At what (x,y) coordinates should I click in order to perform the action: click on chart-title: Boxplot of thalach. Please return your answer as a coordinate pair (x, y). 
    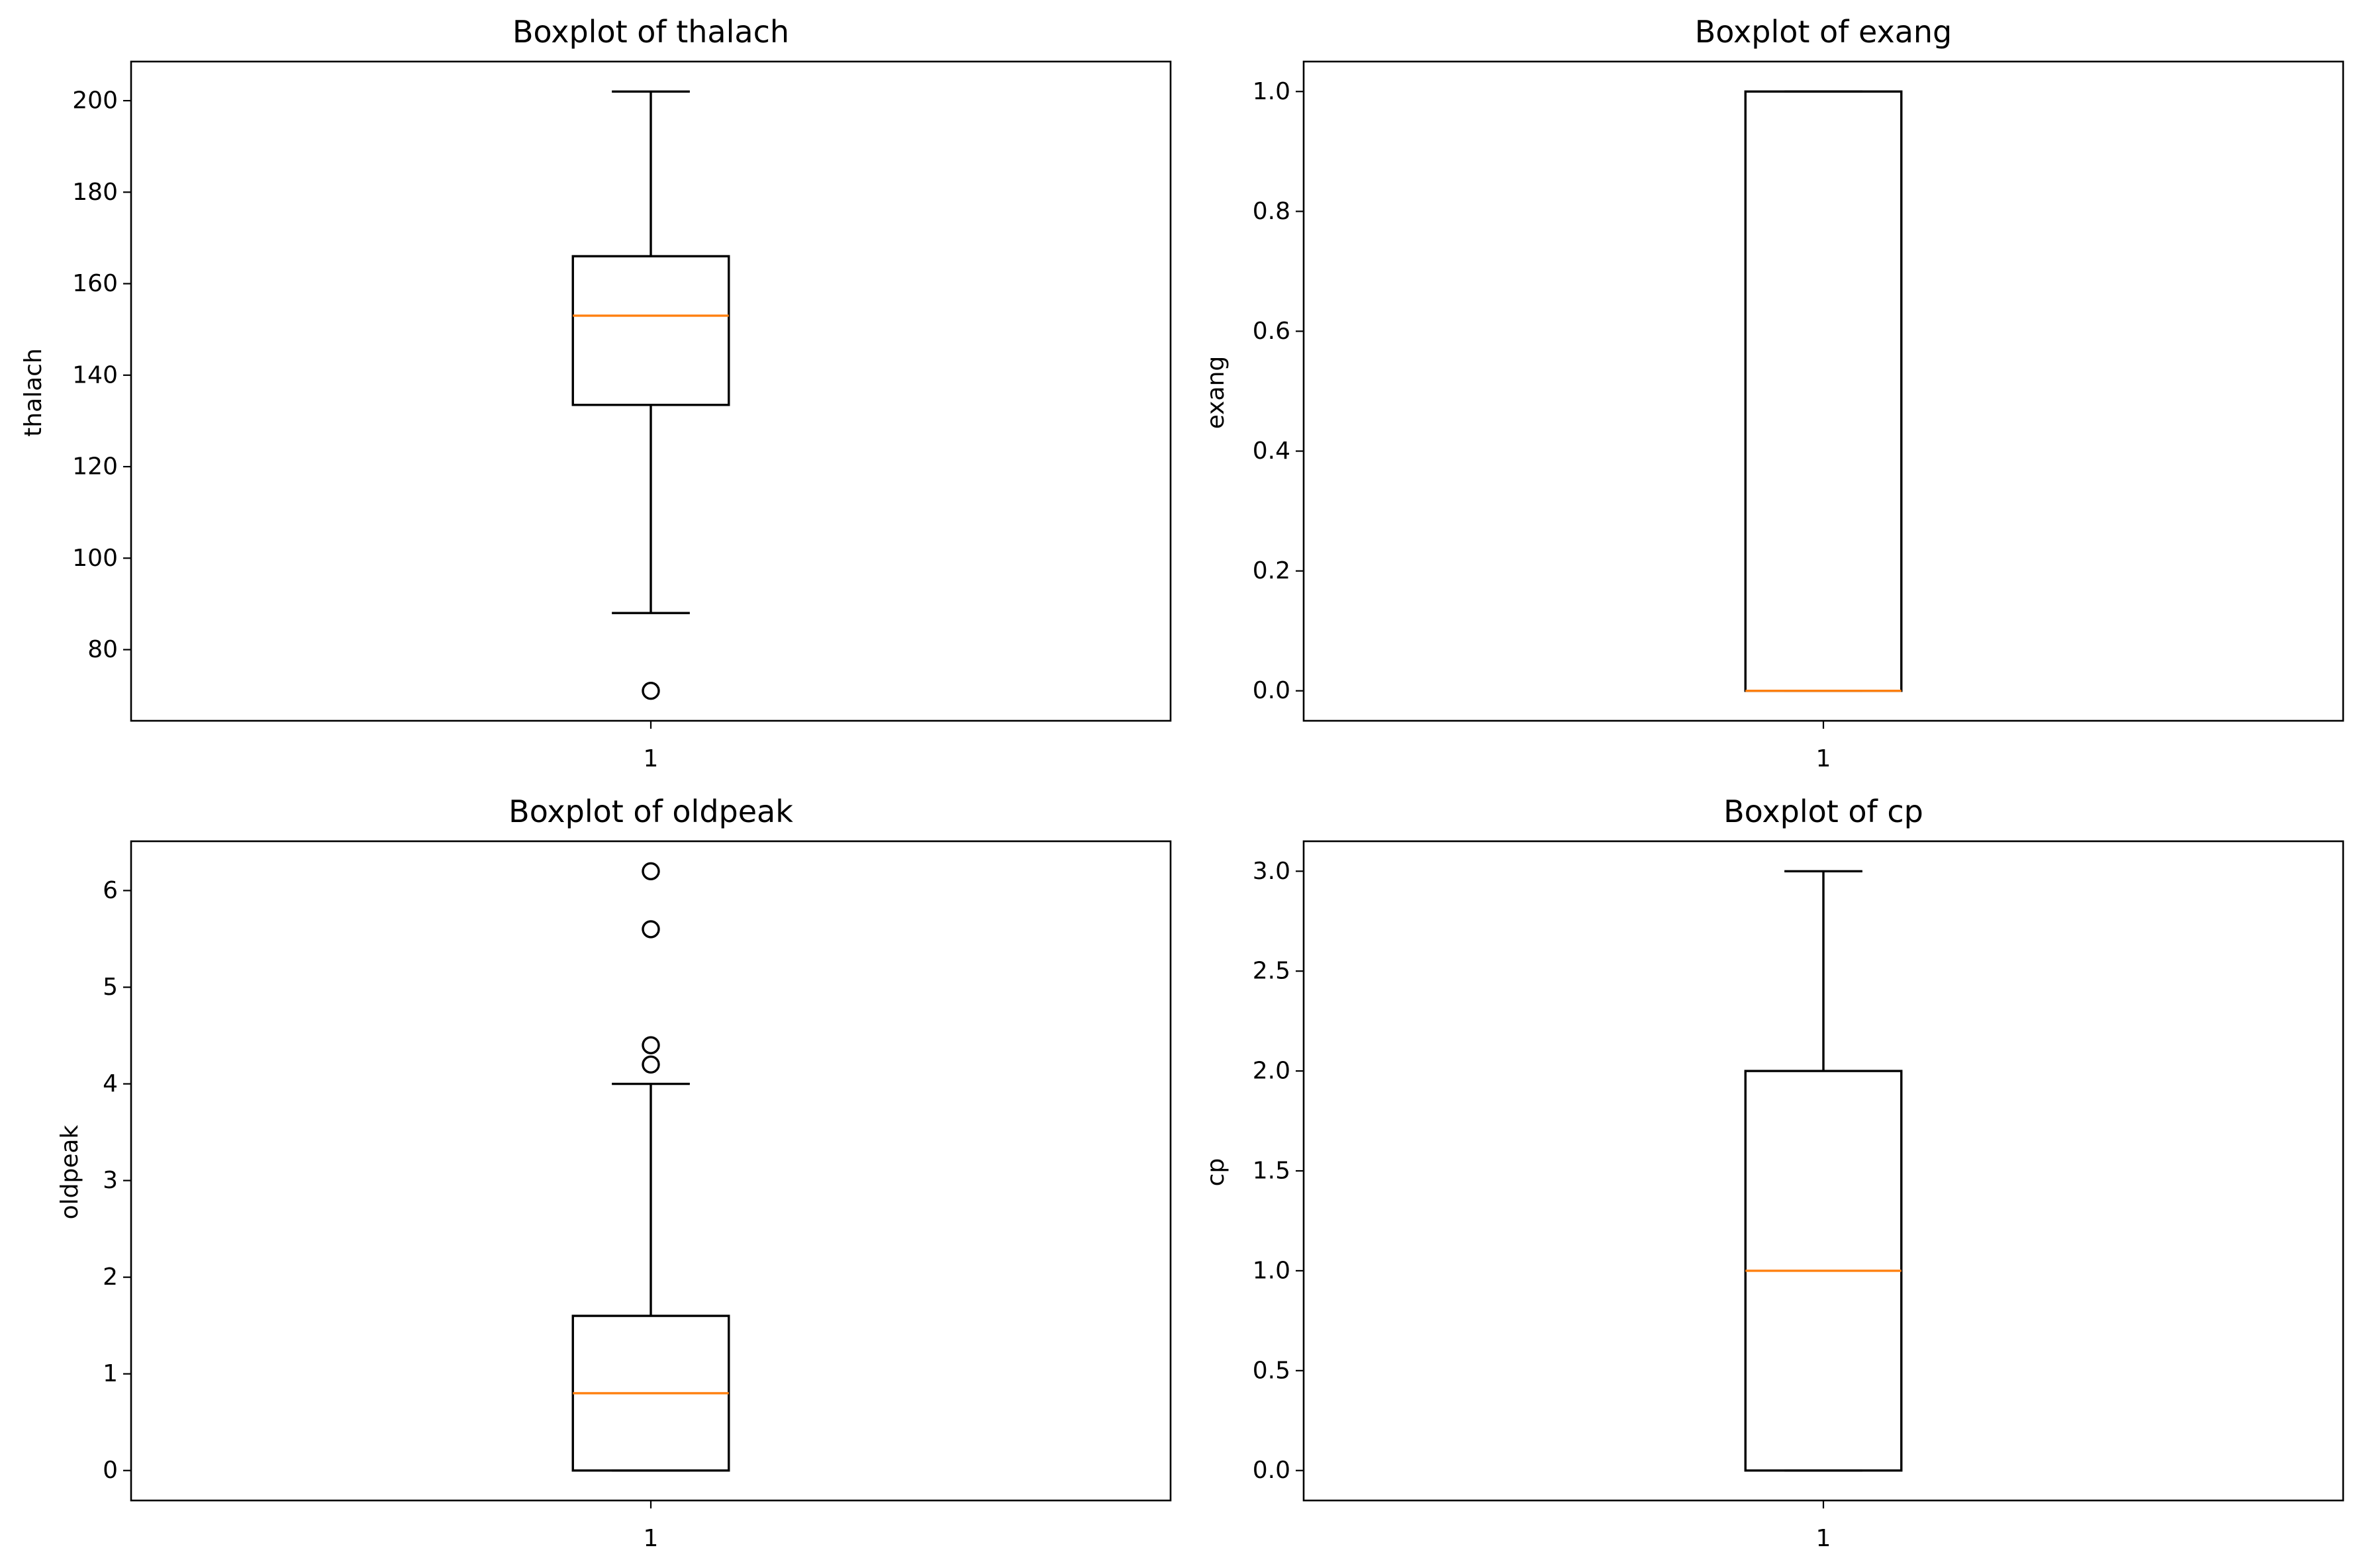
    Looking at the image, I should click on (650, 32).